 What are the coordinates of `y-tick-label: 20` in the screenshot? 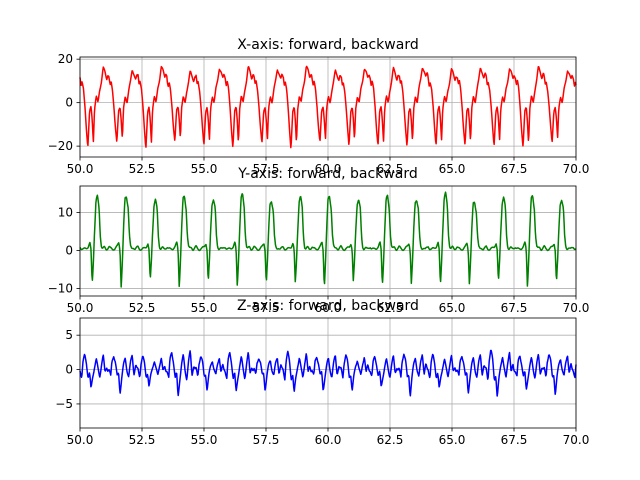 It's located at (65, 59).